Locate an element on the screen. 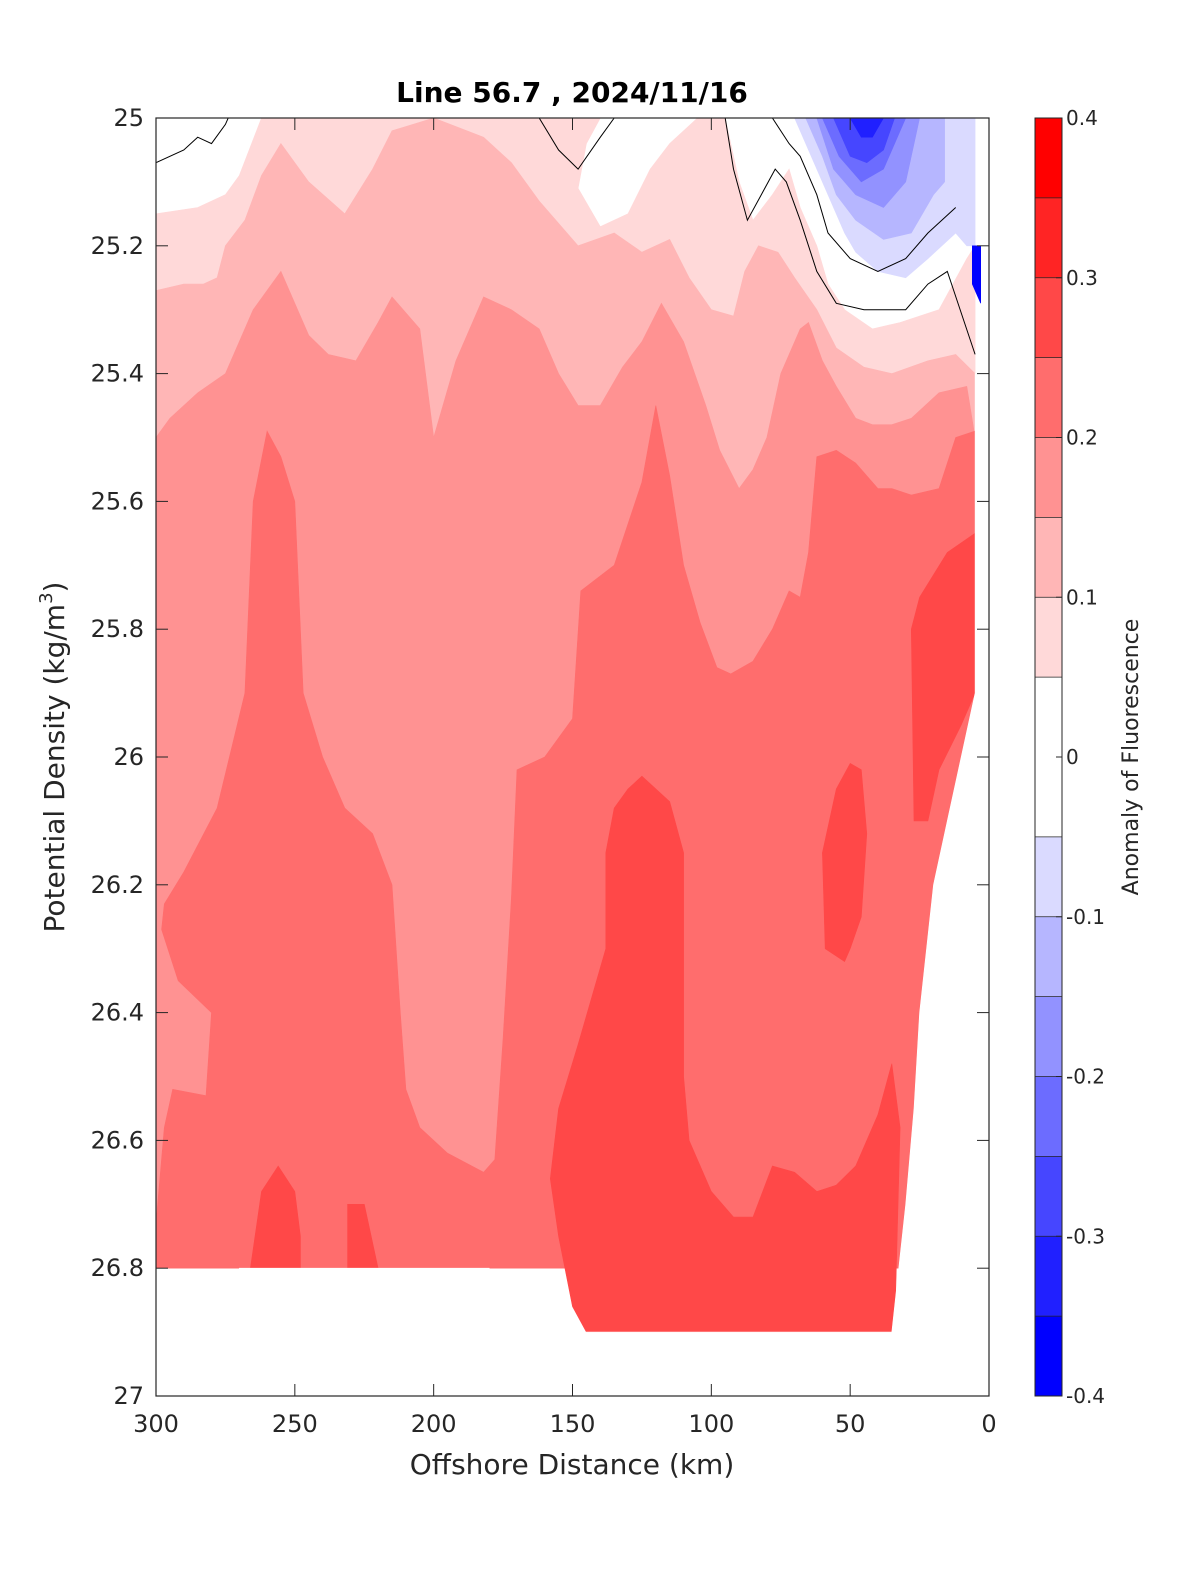 This screenshot has width=1200, height=1575. y-tick-label: 26.6 is located at coordinates (117, 1140).